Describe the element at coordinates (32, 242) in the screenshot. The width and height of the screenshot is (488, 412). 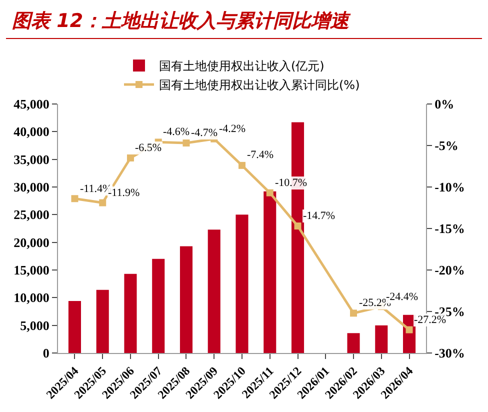
I see `y-tick-label: 20,000` at that location.